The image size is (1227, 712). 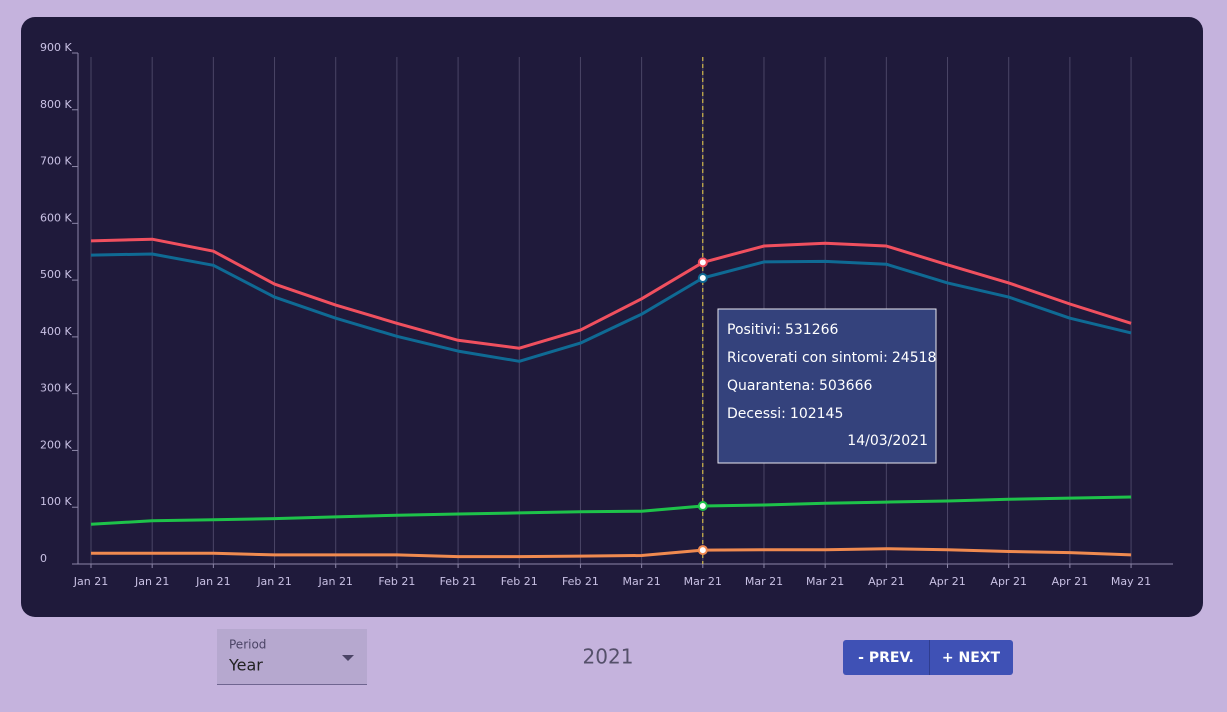 I want to click on tooltip-row: Positivi: 531266, so click(x=783, y=330).